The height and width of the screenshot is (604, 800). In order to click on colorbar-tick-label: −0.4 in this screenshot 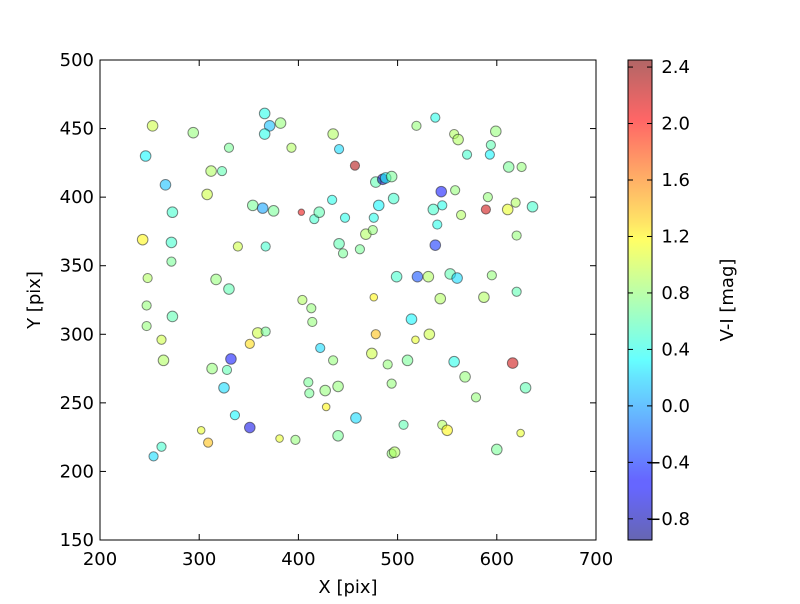, I will do `click(668, 462)`.